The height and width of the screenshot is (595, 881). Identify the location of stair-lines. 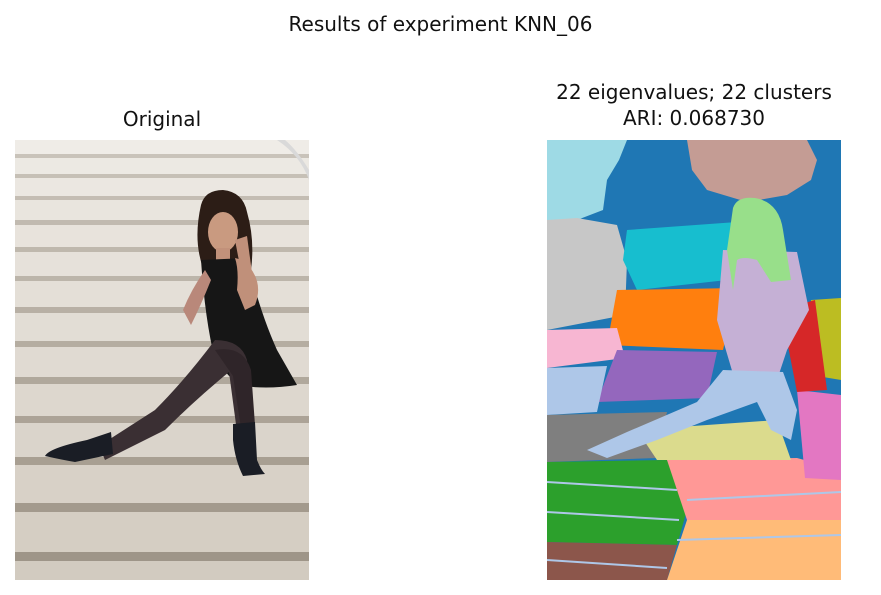
(694, 525).